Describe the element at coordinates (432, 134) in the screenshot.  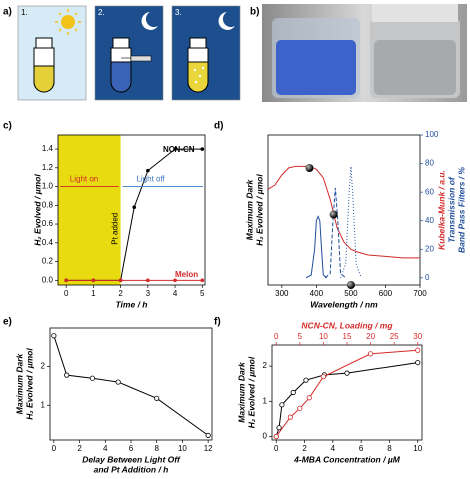
I see `y2-tick-label: 100` at that location.